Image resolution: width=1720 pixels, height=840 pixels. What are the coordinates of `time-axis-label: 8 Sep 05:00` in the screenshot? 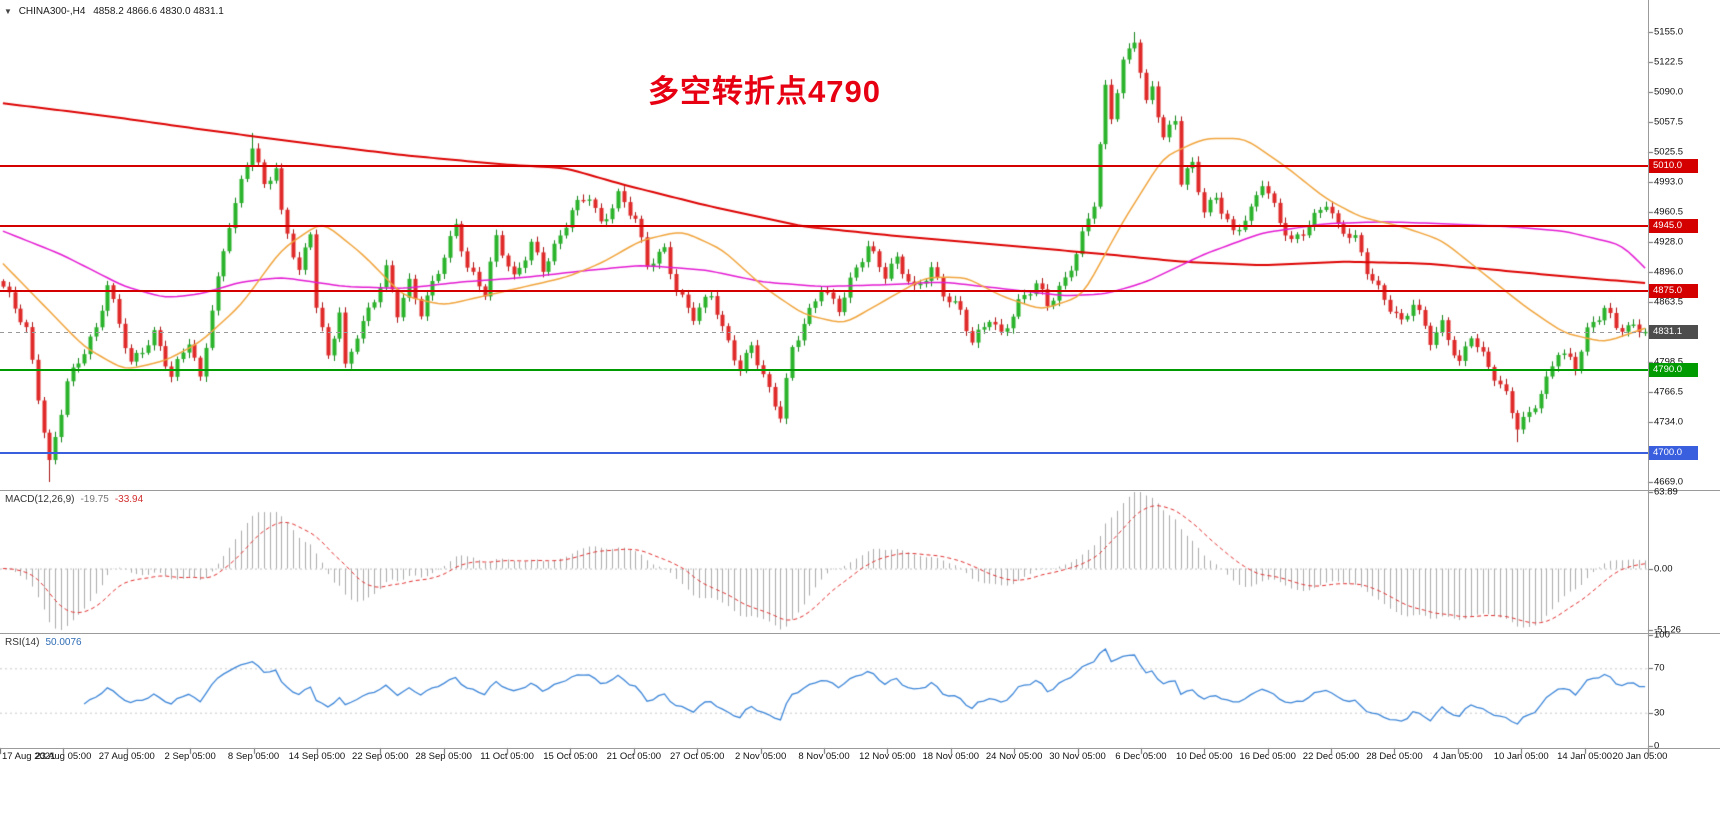 It's located at (253, 756).